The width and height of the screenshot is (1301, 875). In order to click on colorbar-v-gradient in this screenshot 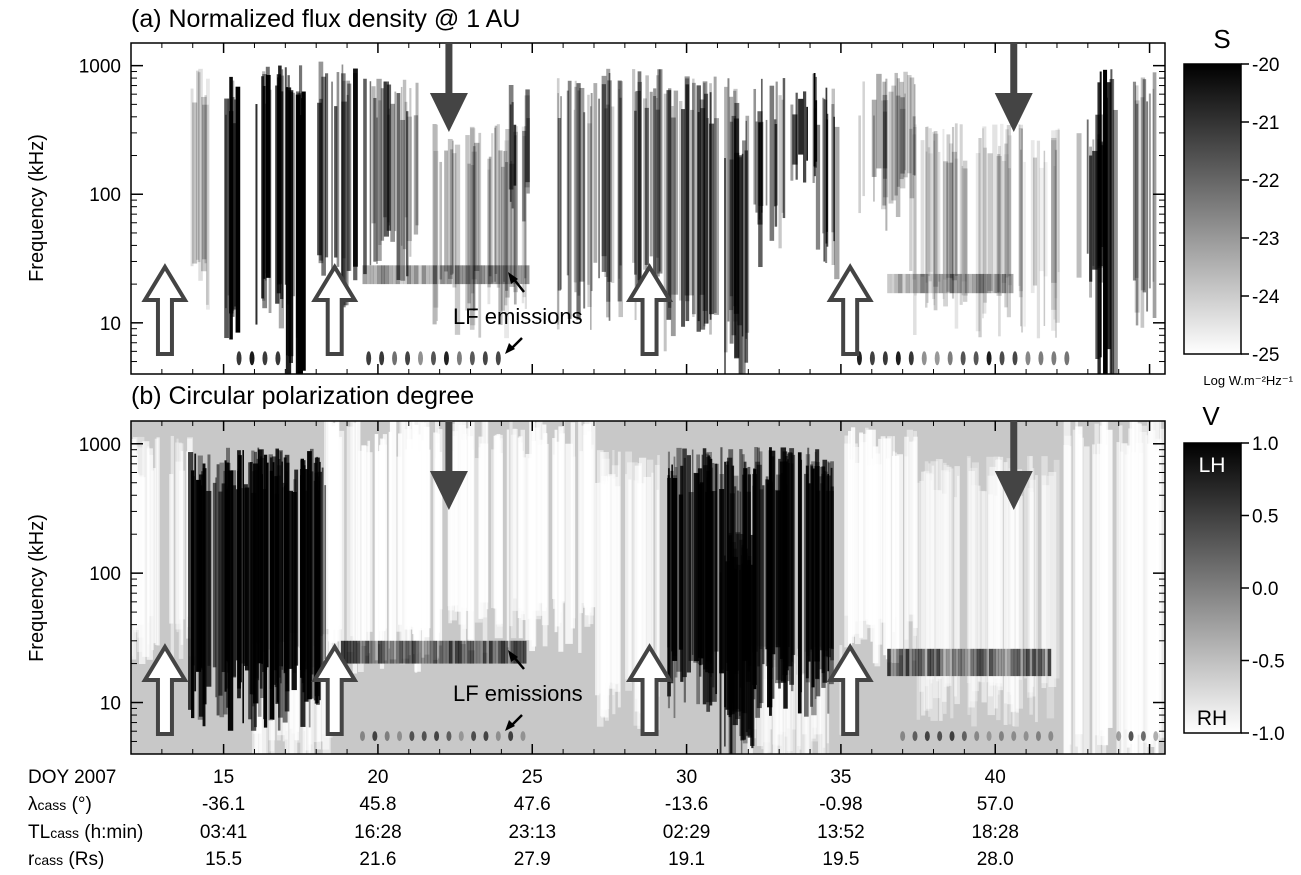, I will do `click(1212, 588)`.